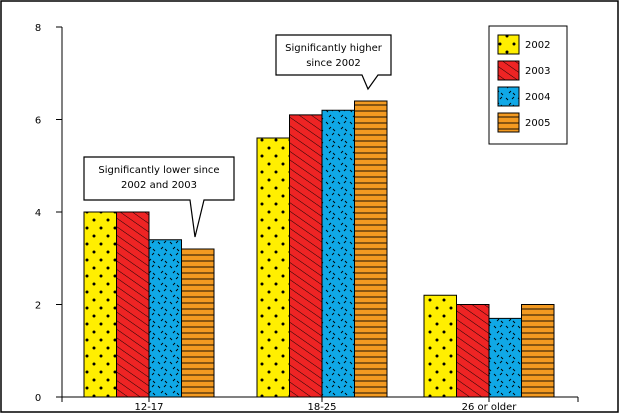  Describe the element at coordinates (505, 357) in the screenshot. I see `bar-26 or older-2004` at that location.